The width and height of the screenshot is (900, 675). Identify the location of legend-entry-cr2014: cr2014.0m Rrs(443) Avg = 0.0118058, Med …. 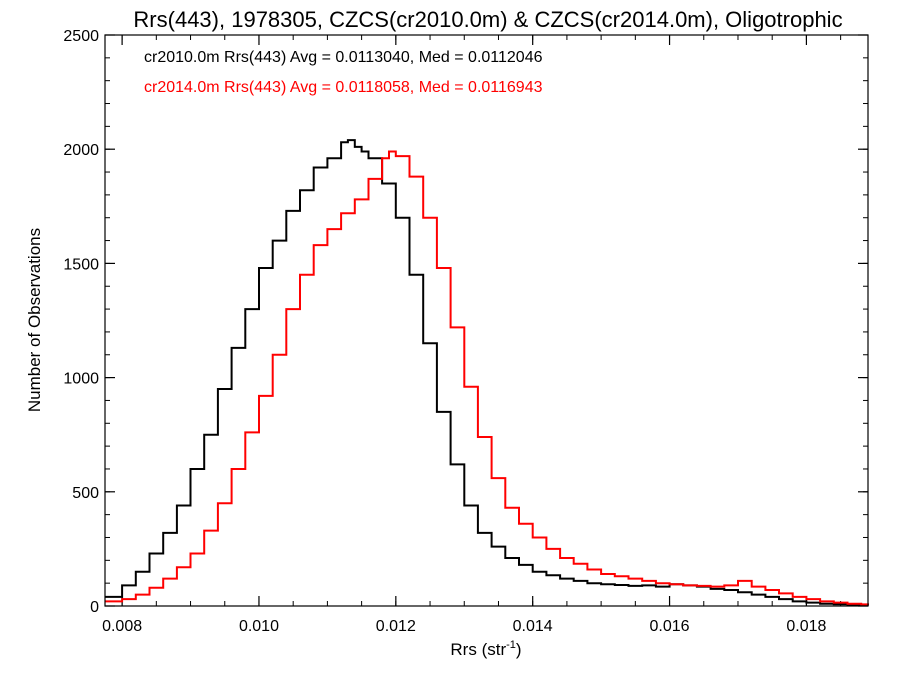
(343, 87).